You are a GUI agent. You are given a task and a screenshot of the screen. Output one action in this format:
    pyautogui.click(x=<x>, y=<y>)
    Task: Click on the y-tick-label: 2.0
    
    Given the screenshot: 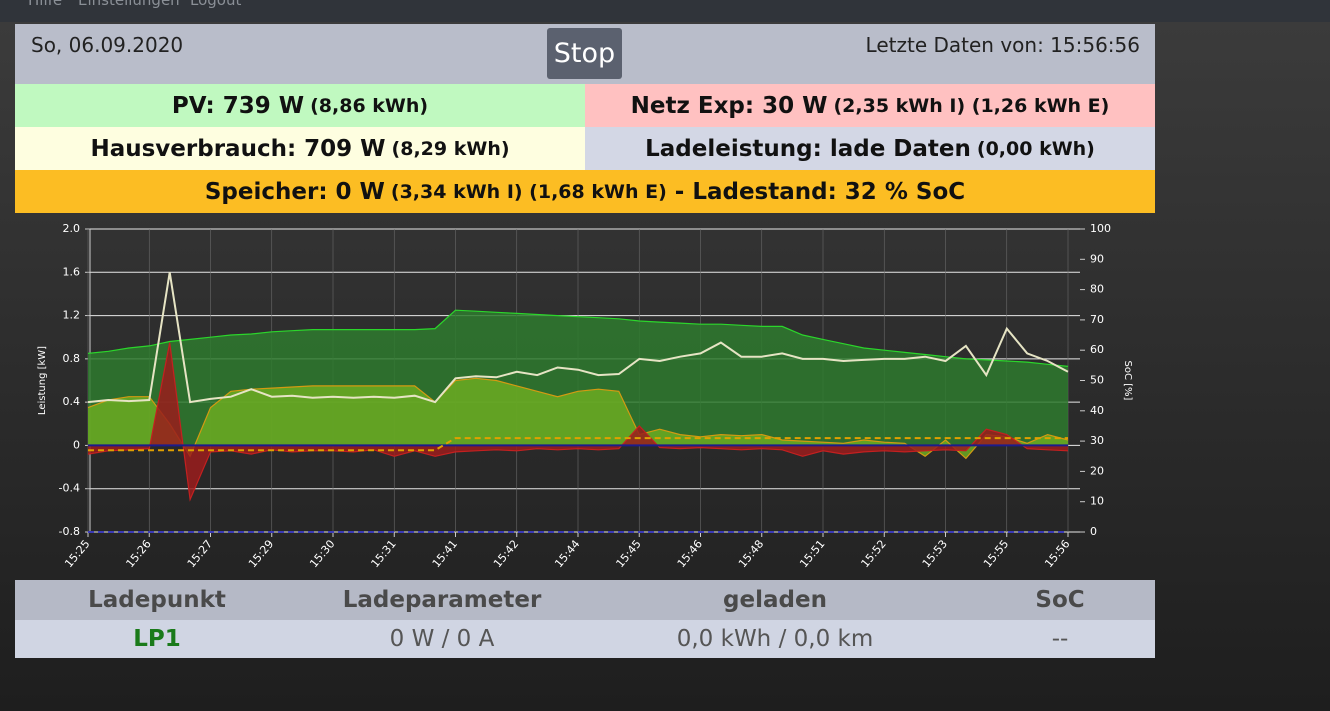 What is the action you would take?
    pyautogui.click(x=72, y=228)
    